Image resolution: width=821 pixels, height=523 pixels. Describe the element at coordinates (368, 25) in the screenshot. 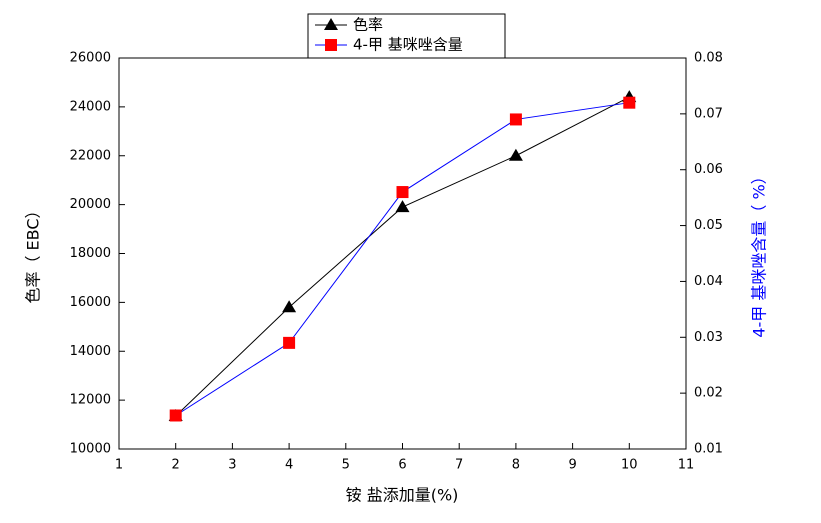

I see `legend-label: 色率` at that location.